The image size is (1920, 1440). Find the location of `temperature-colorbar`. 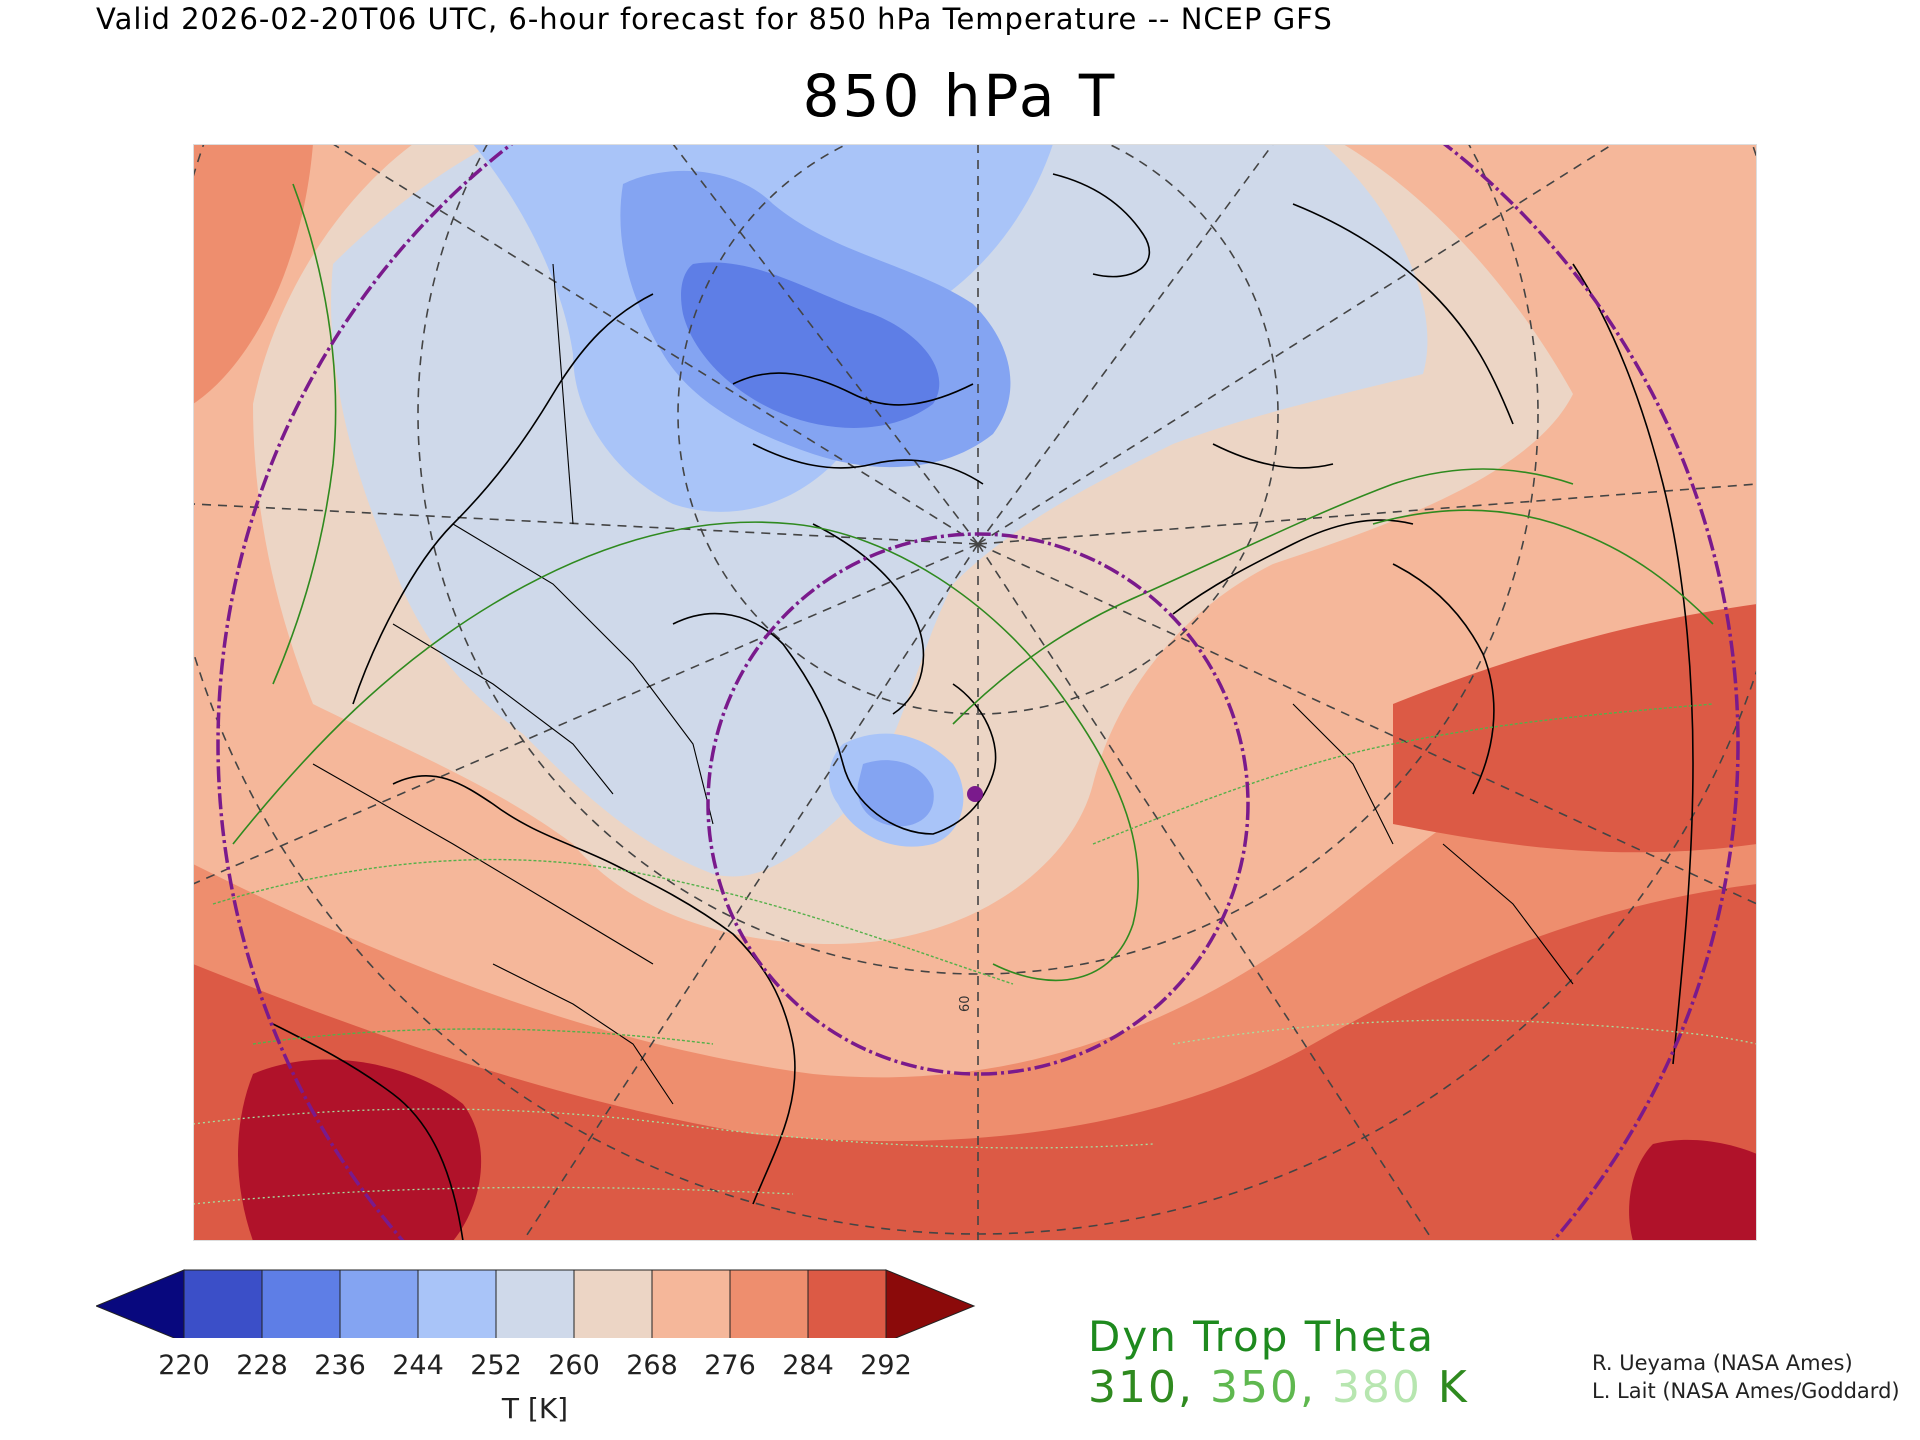

temperature-colorbar is located at coordinates (536, 1303).